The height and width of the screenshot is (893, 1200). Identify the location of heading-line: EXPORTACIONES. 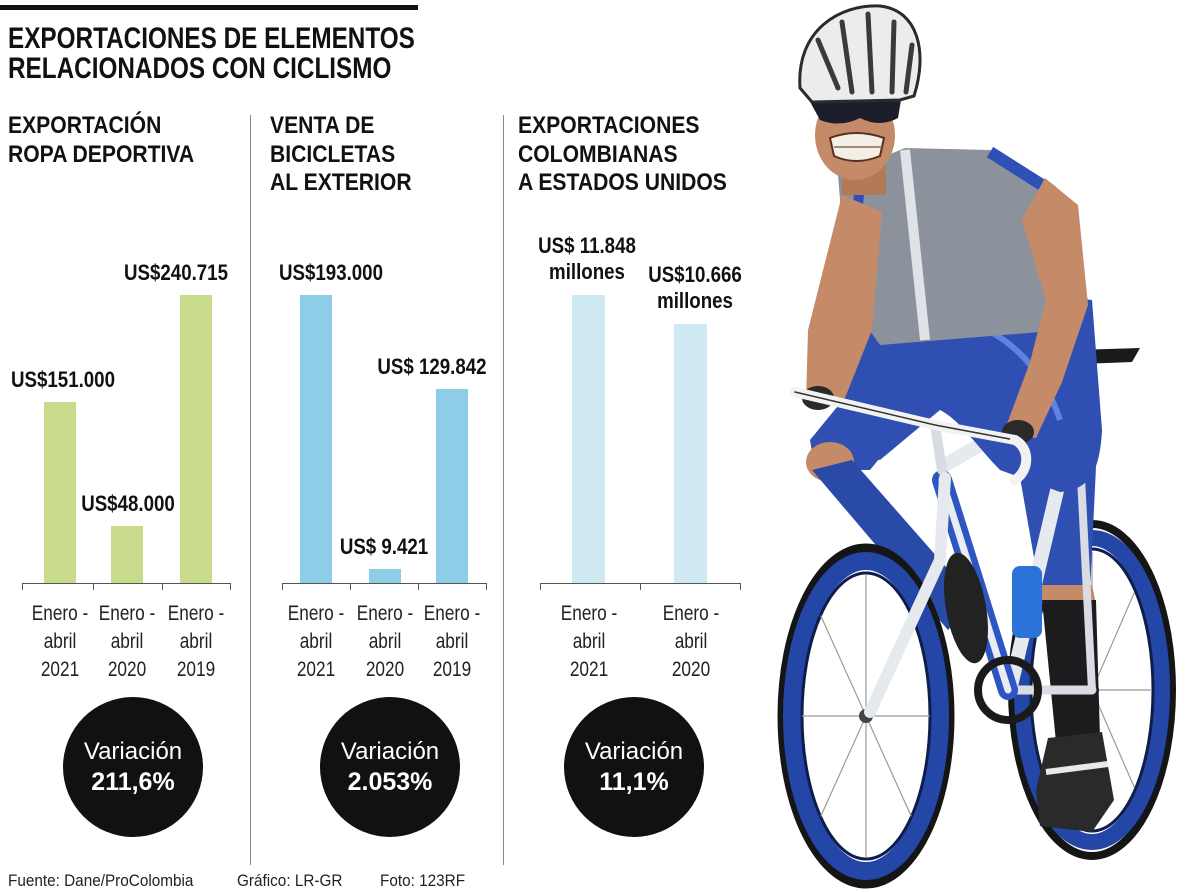
(609, 125).